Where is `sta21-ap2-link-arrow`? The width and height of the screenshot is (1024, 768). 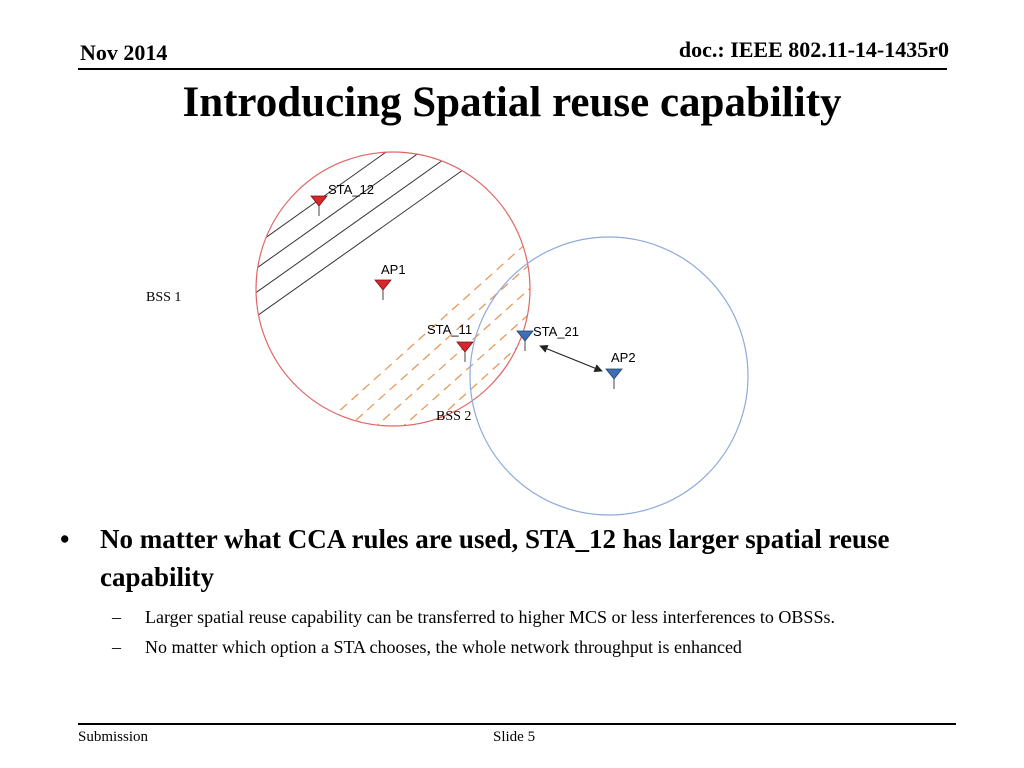 sta21-ap2-link-arrow is located at coordinates (571, 358).